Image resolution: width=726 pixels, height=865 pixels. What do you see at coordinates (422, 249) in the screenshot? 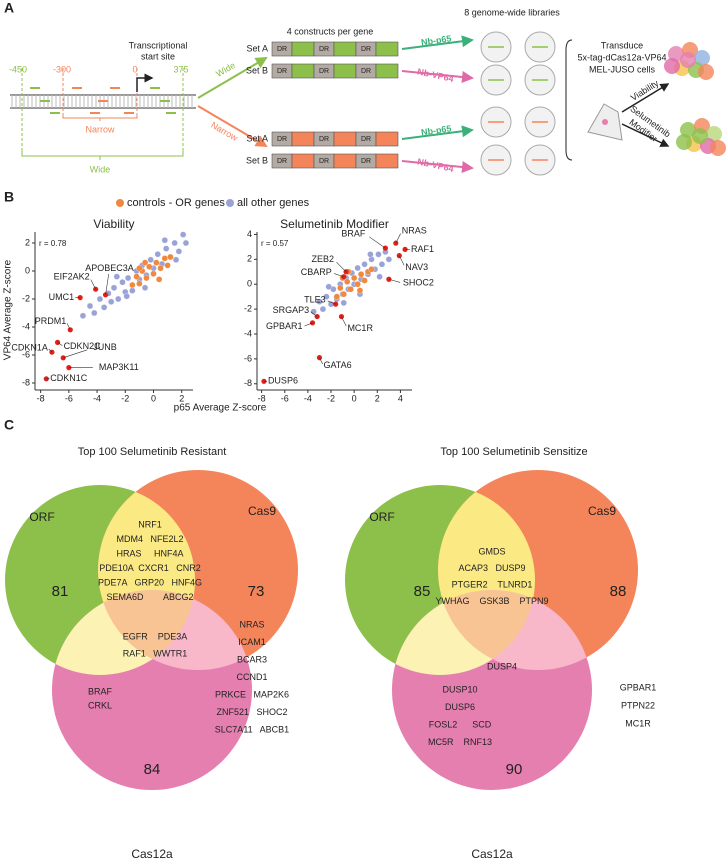
I see `point-label: RAF1` at bounding box center [422, 249].